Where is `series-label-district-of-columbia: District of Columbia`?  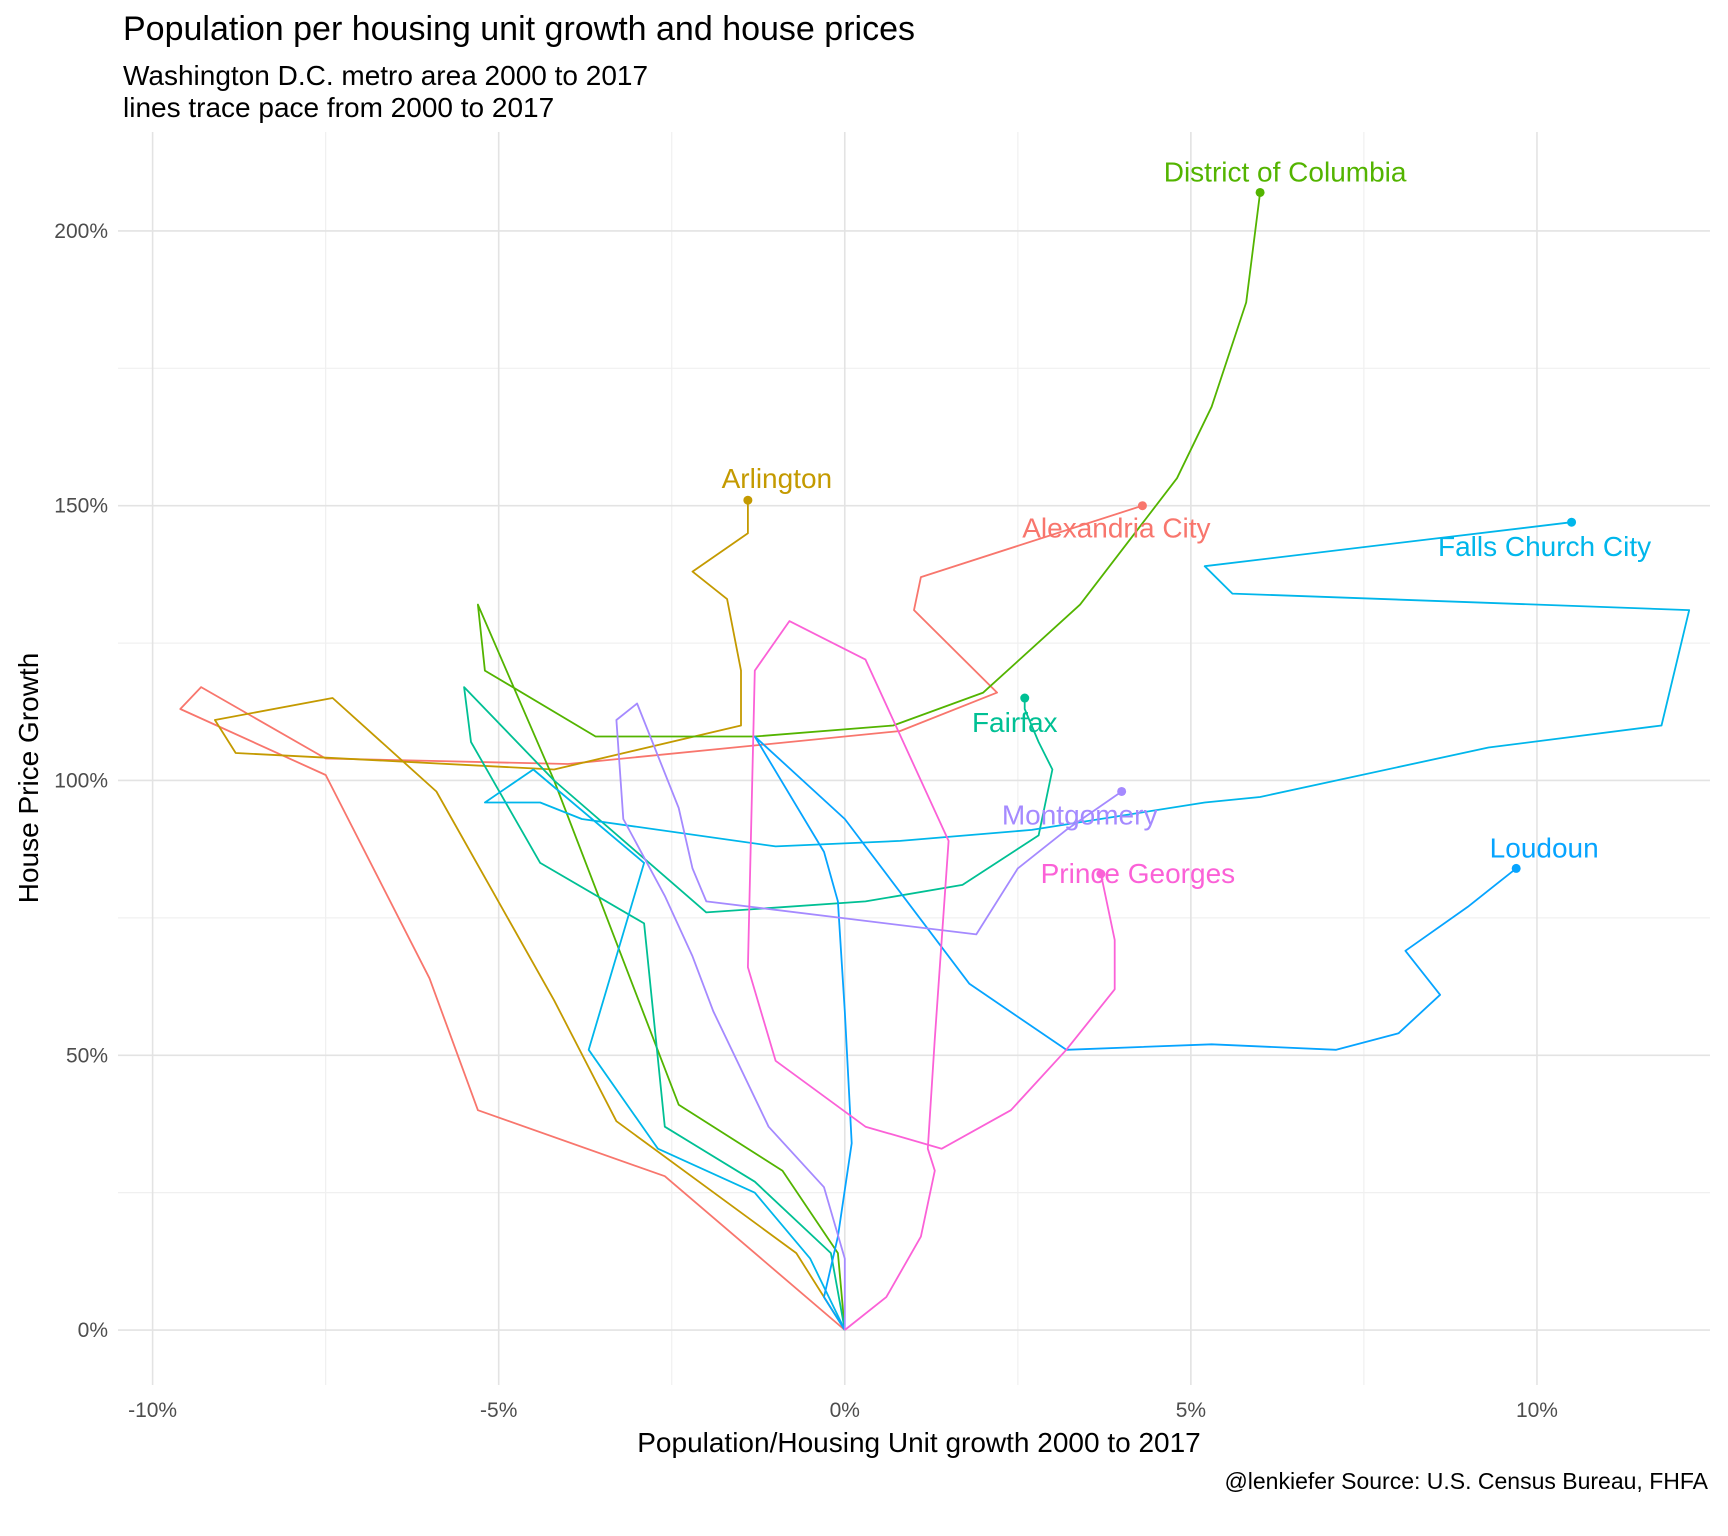
series-label-district-of-columbia: District of Columbia is located at coordinates (1285, 171).